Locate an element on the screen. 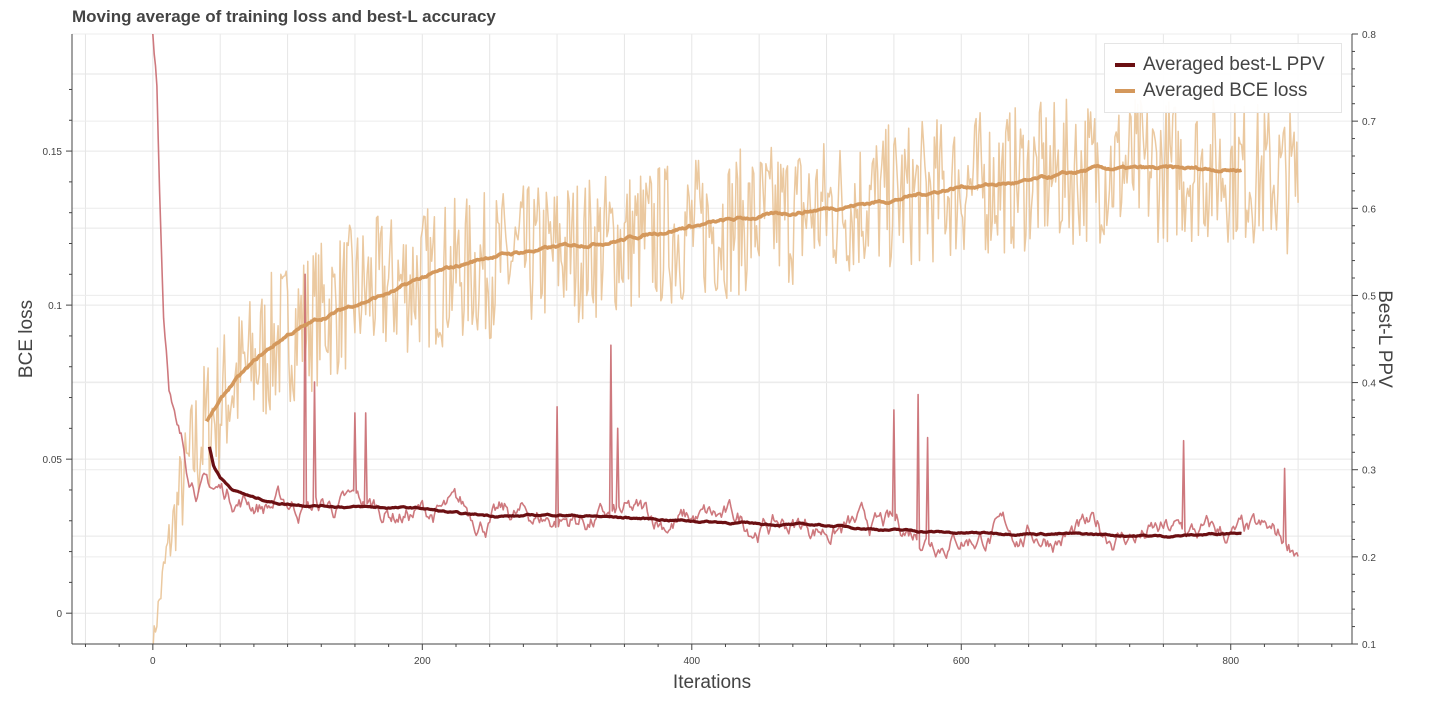 Image resolution: width=1431 pixels, height=714 pixels. x-tick-label: 400 is located at coordinates (691, 661).